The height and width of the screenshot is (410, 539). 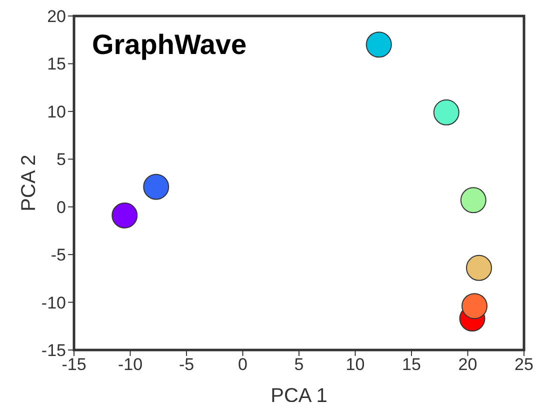 I want to click on y-tick-label: 15, so click(x=56, y=64).